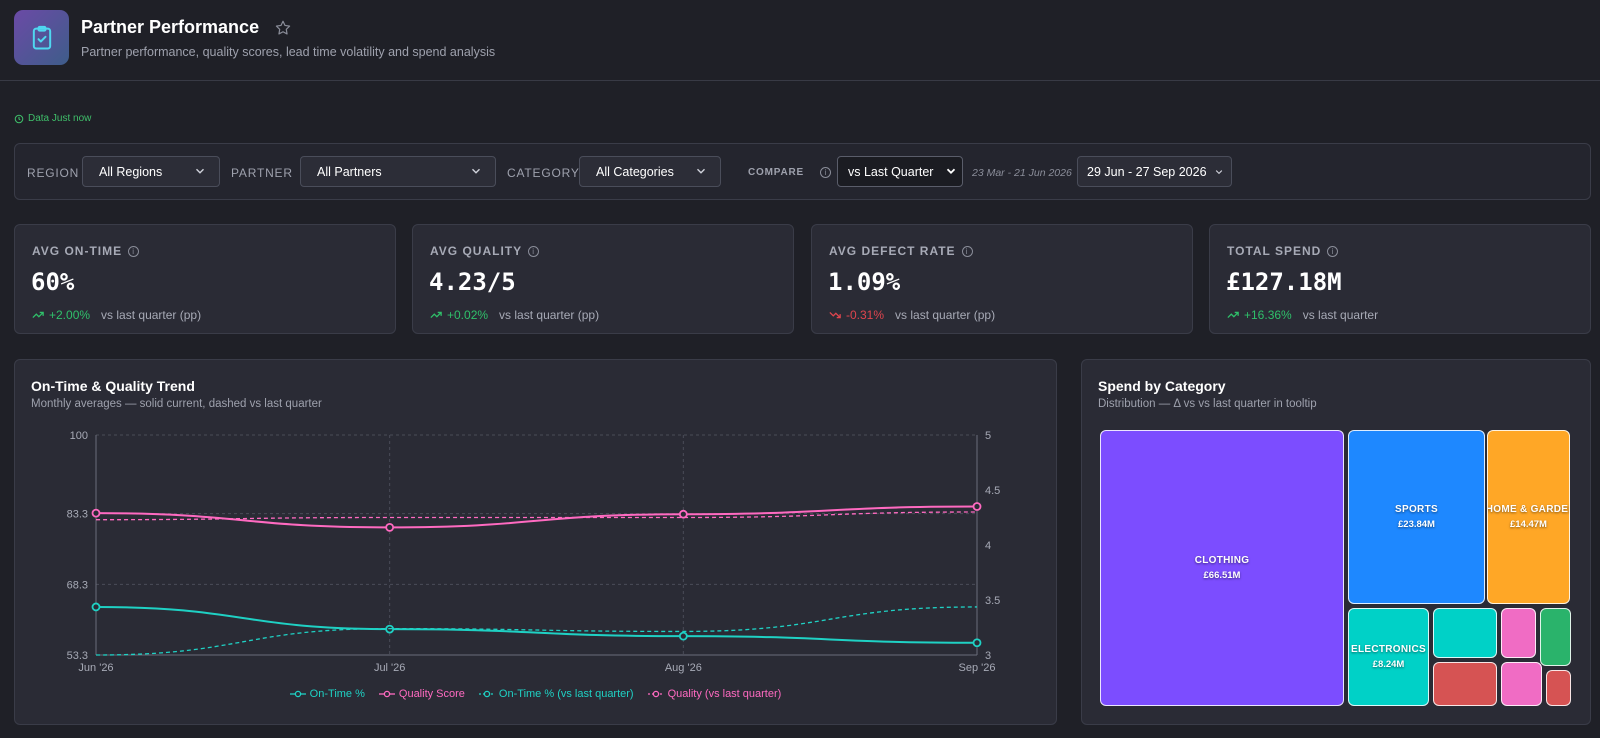 Image resolution: width=1600 pixels, height=738 pixels. What do you see at coordinates (683, 668) in the screenshot?
I see `x-tick-label: Aug '26` at bounding box center [683, 668].